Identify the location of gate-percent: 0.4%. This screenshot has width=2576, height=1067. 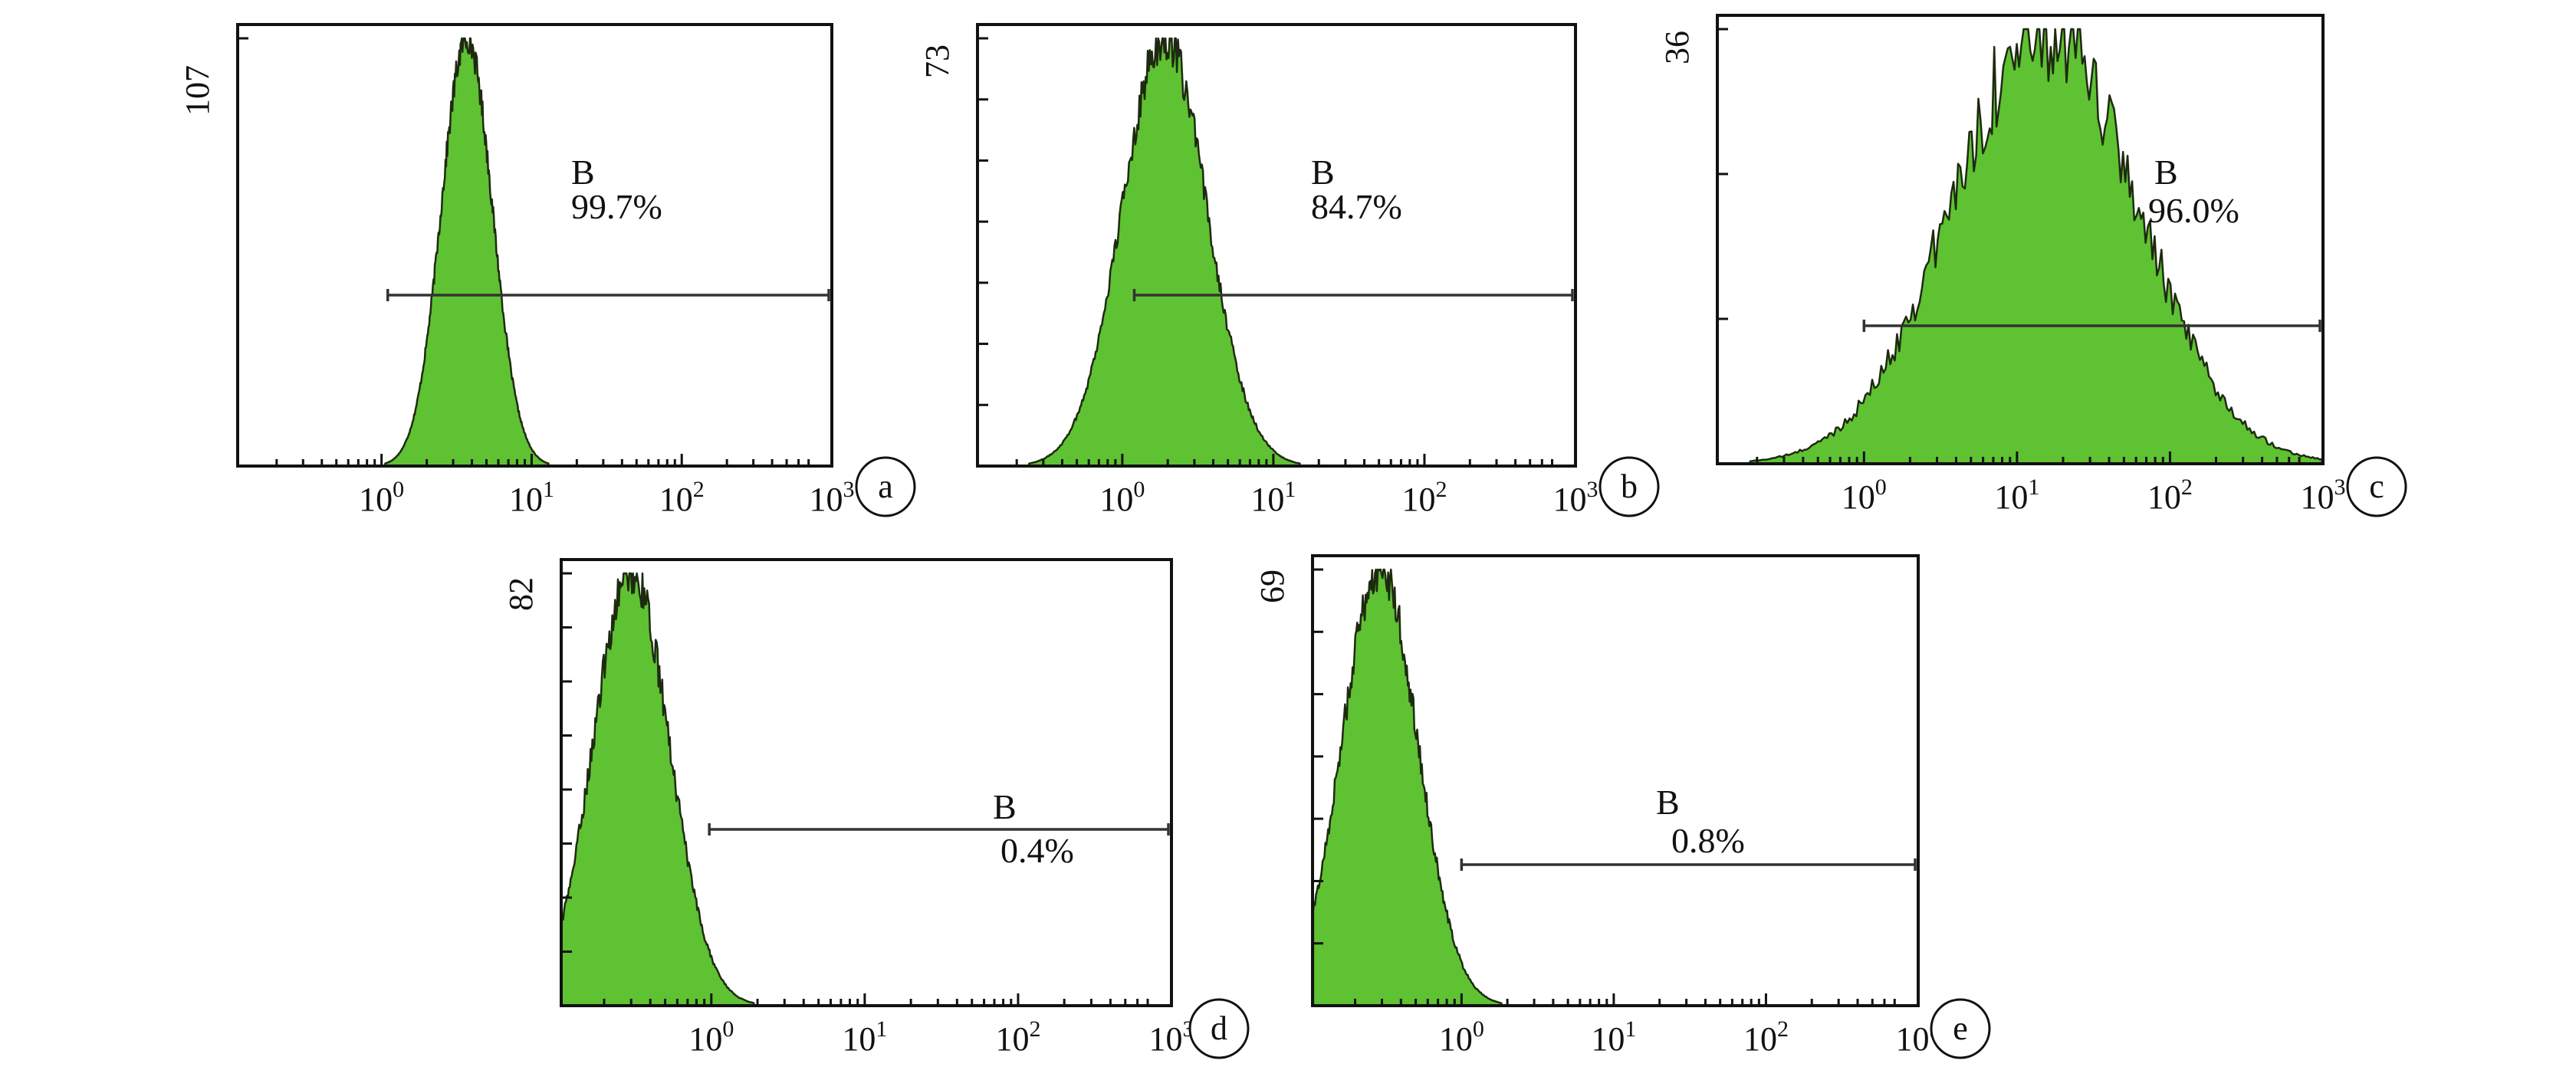
(1038, 850).